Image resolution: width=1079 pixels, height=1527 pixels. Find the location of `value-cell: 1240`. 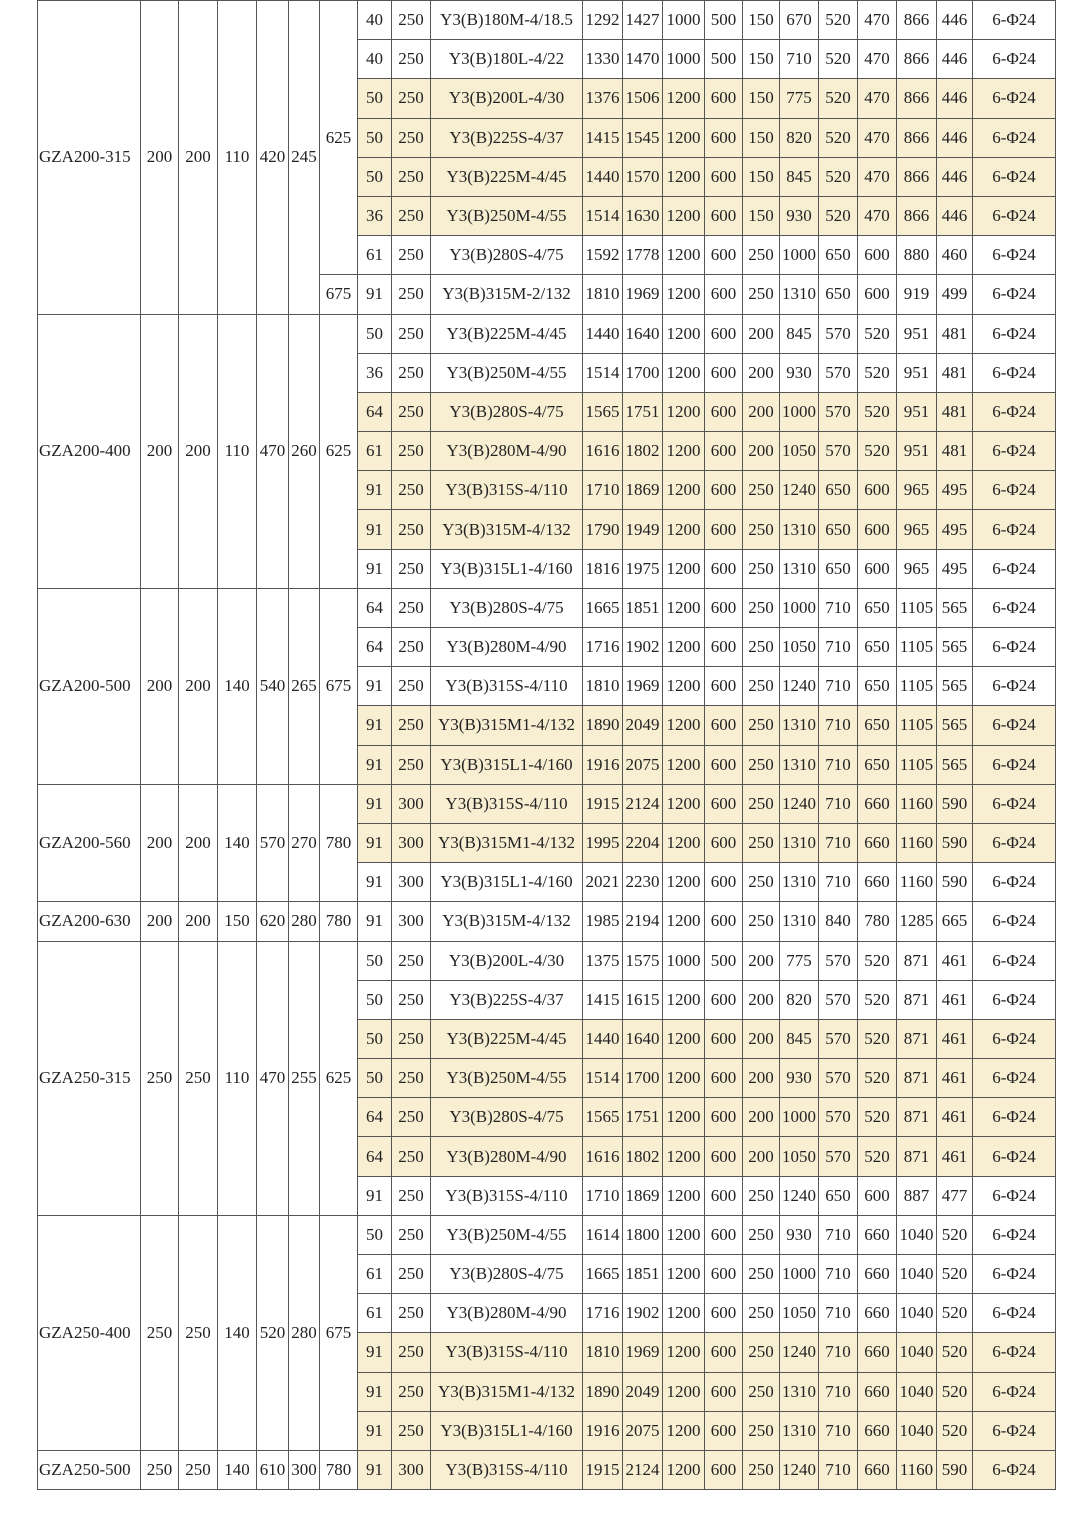

value-cell: 1240 is located at coordinates (799, 686).